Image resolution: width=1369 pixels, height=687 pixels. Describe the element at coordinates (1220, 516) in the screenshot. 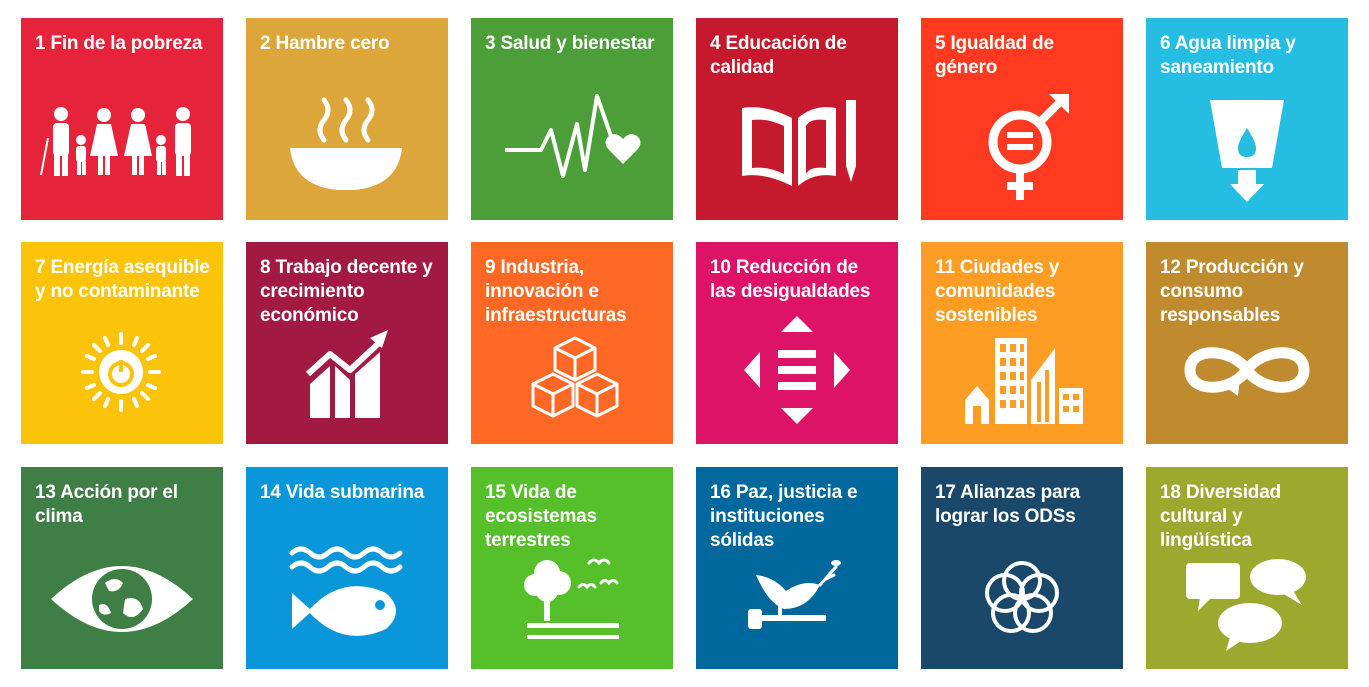

I see `tile-18-label: 18 Diversidad cultural y lingüística` at that location.